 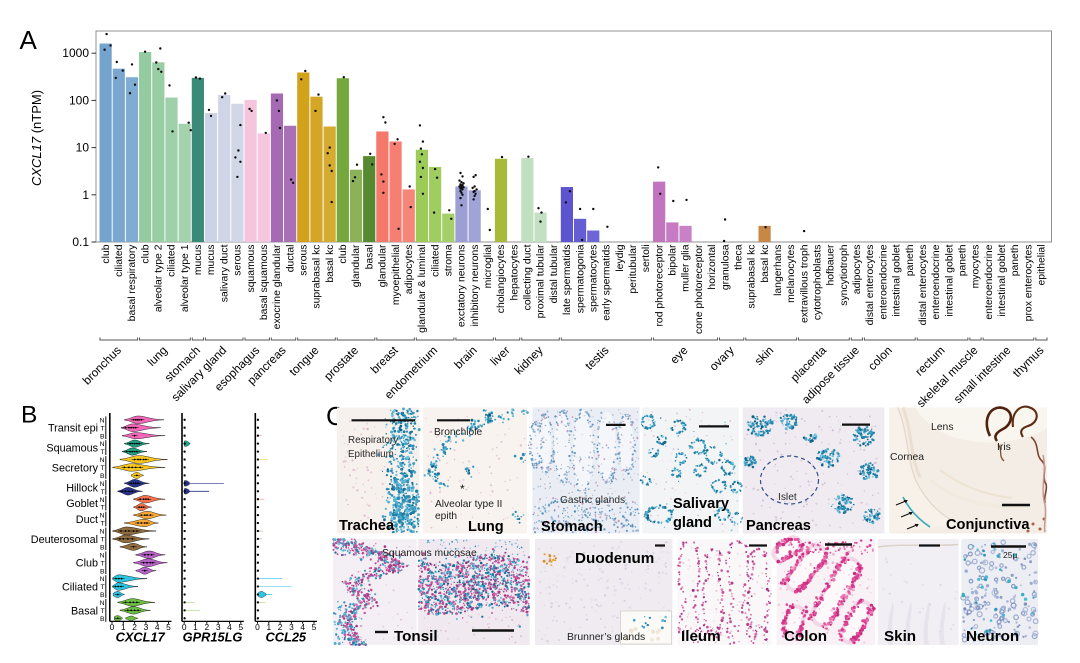 I want to click on svg-text: glandular & luminal, so click(x=422, y=289).